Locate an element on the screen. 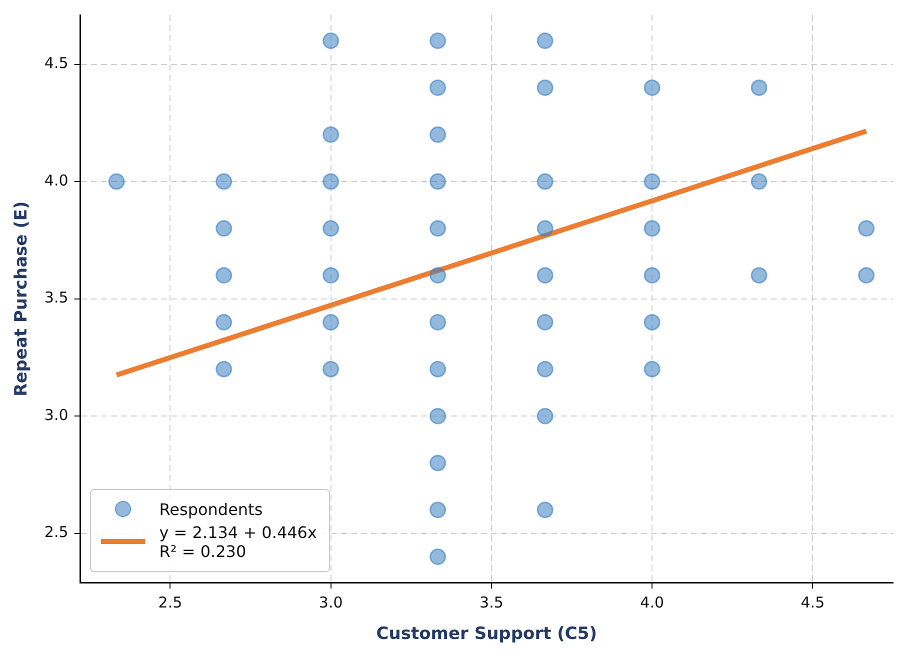  legend-label: y = 2.134 + 0.446x R² = 0.230 is located at coordinates (238, 542).